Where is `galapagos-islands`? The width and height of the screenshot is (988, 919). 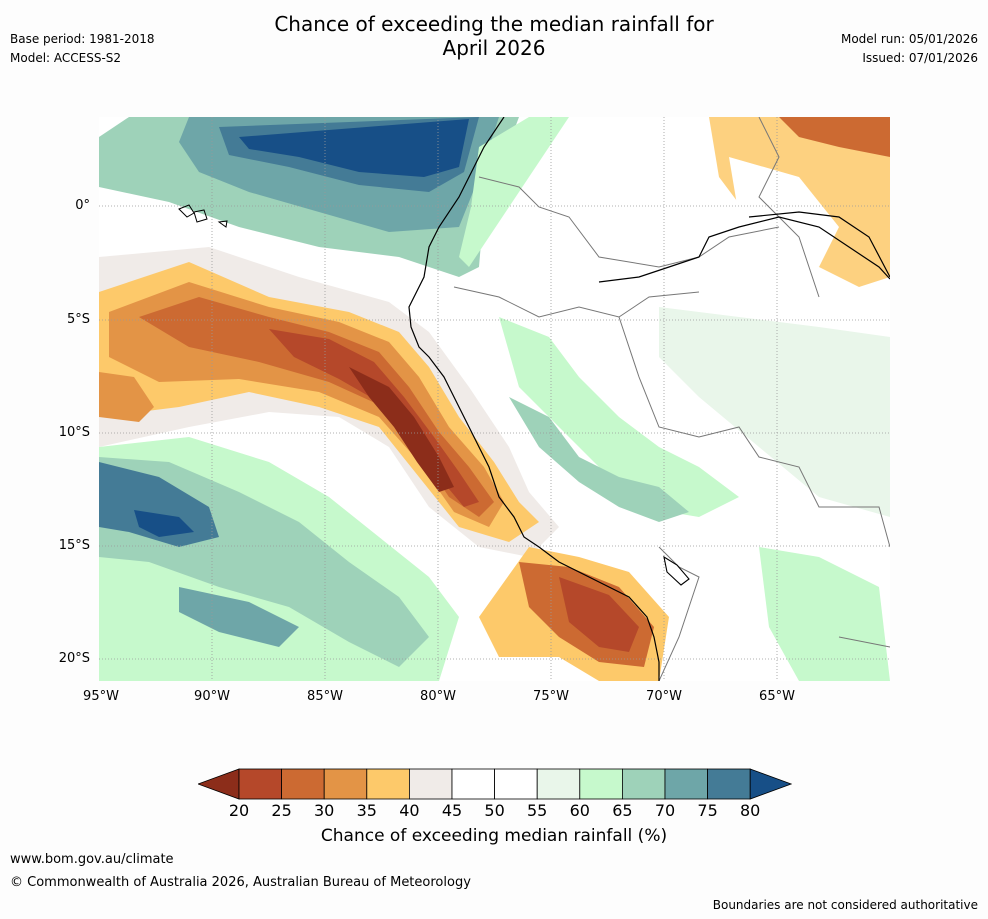 galapagos-islands is located at coordinates (203, 216).